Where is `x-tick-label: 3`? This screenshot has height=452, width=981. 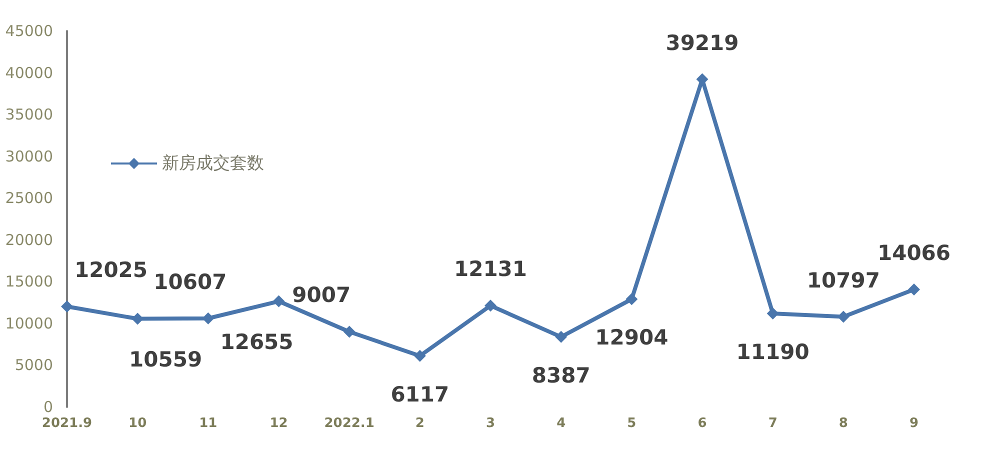
x-tick-label: 3 is located at coordinates (491, 423).